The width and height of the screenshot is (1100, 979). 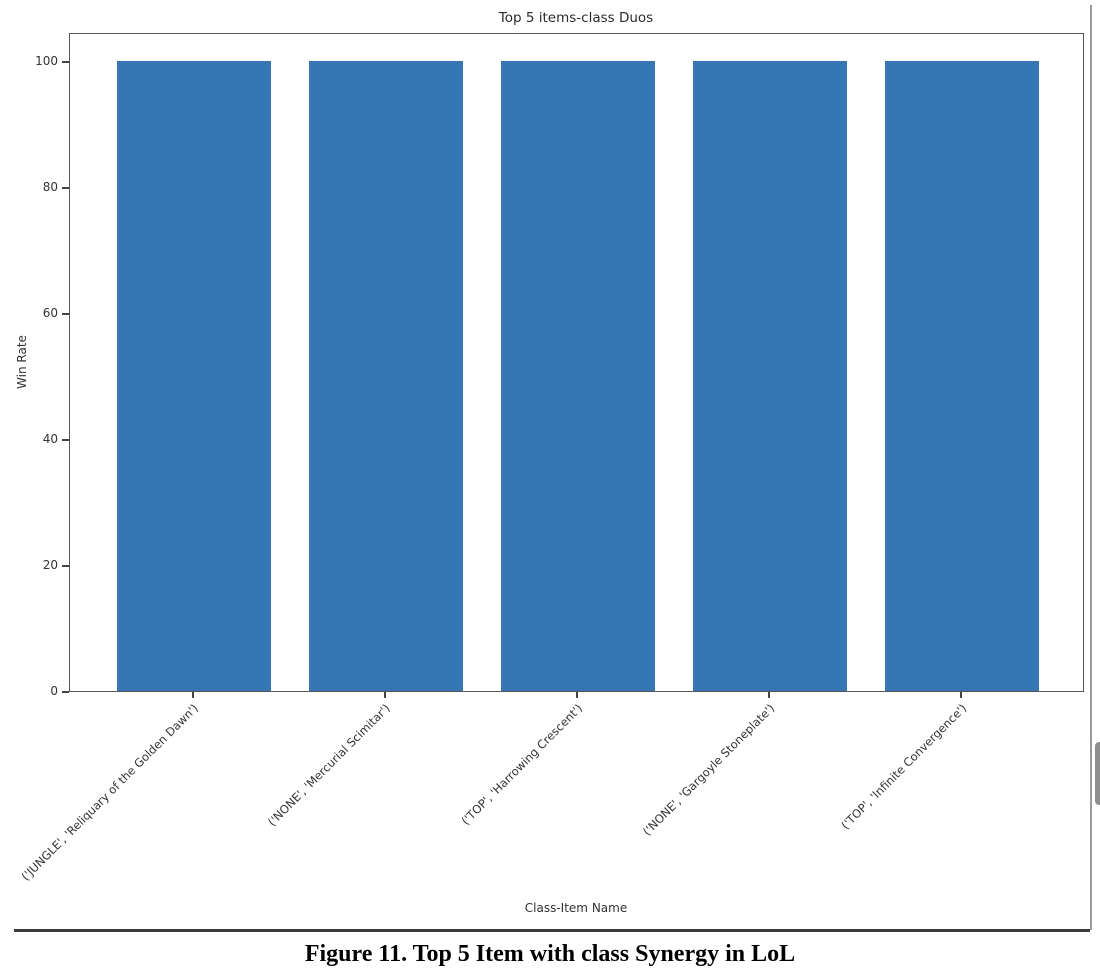 What do you see at coordinates (708, 770) in the screenshot?
I see `x-tick-label: ('NONE', 'Gargoyle Stoneplate')` at bounding box center [708, 770].